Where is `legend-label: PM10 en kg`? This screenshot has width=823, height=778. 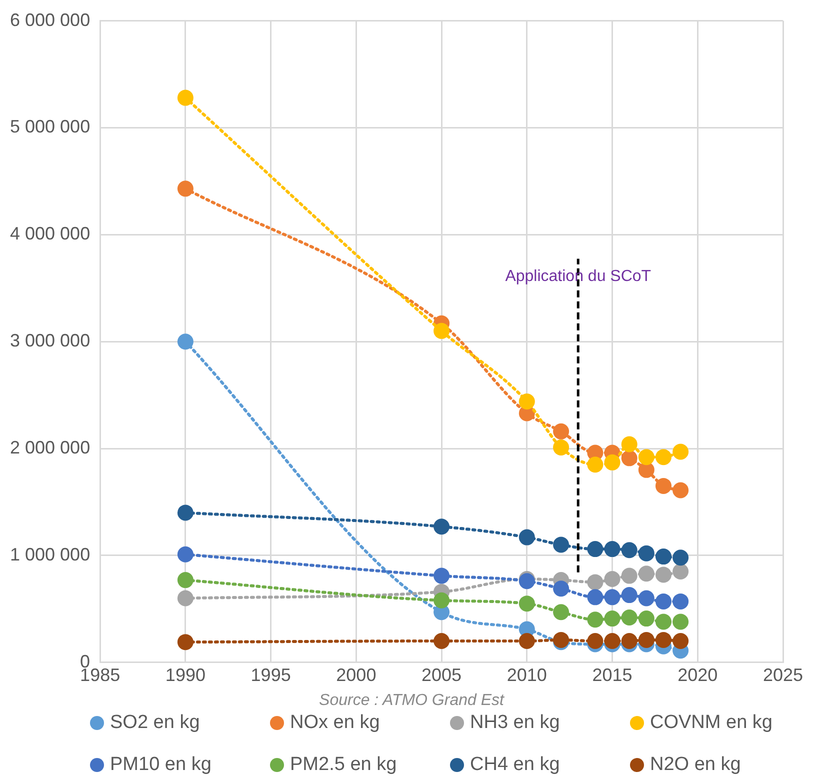
legend-label: PM10 en kg is located at coordinates (161, 765).